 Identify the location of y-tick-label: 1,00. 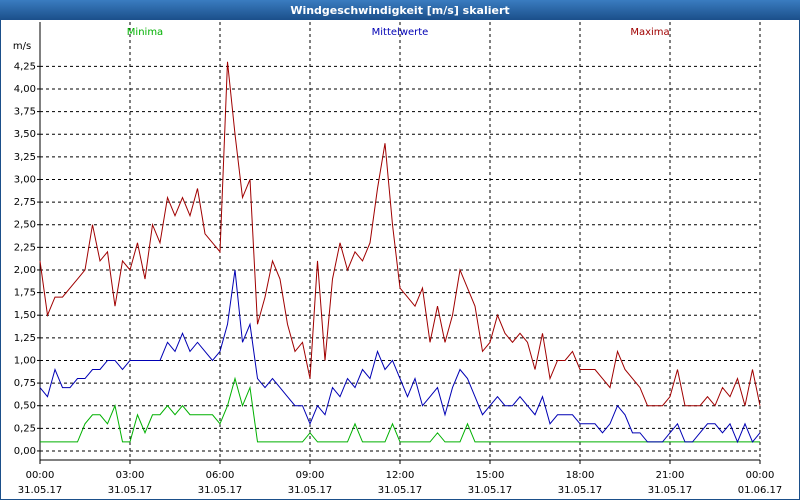
(25, 360).